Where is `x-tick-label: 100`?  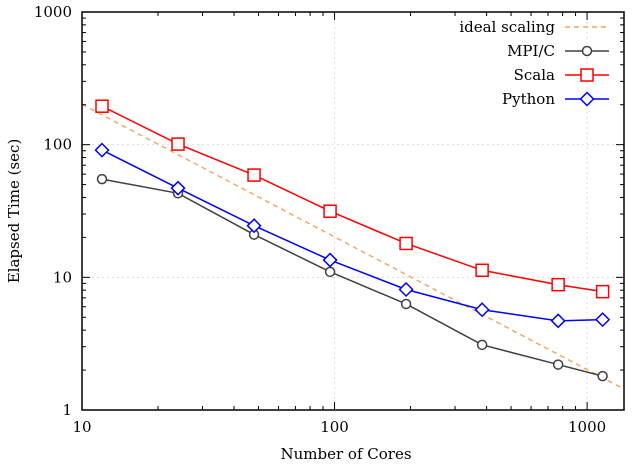 x-tick-label: 100 is located at coordinates (334, 427).